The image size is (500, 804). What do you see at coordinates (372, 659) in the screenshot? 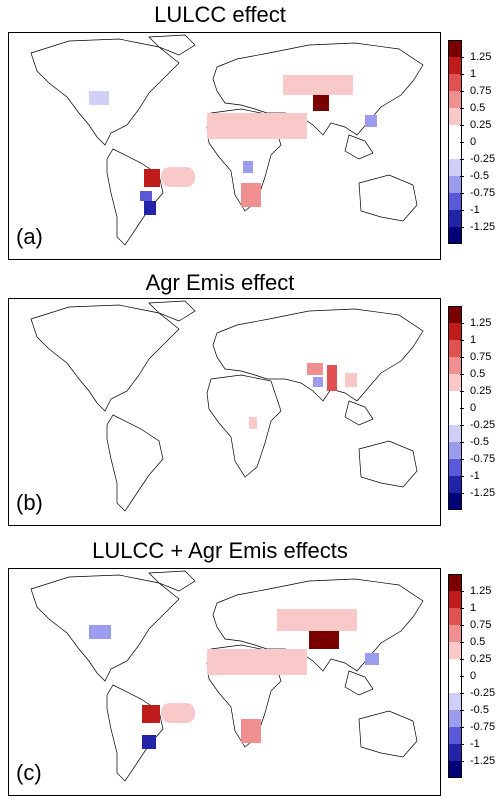
I see `cell-se-asia` at bounding box center [372, 659].